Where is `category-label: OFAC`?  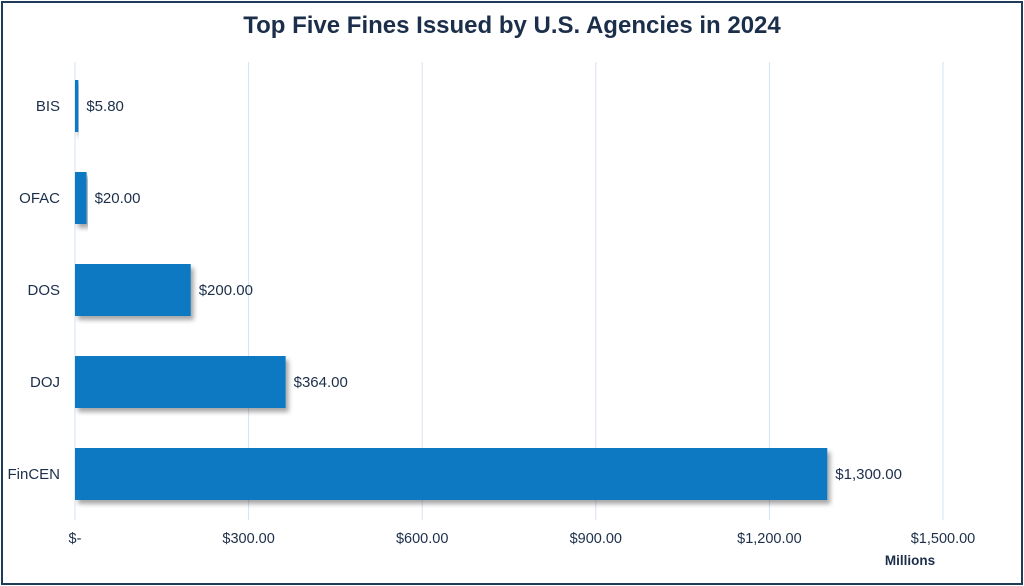
category-label: OFAC is located at coordinates (39, 198).